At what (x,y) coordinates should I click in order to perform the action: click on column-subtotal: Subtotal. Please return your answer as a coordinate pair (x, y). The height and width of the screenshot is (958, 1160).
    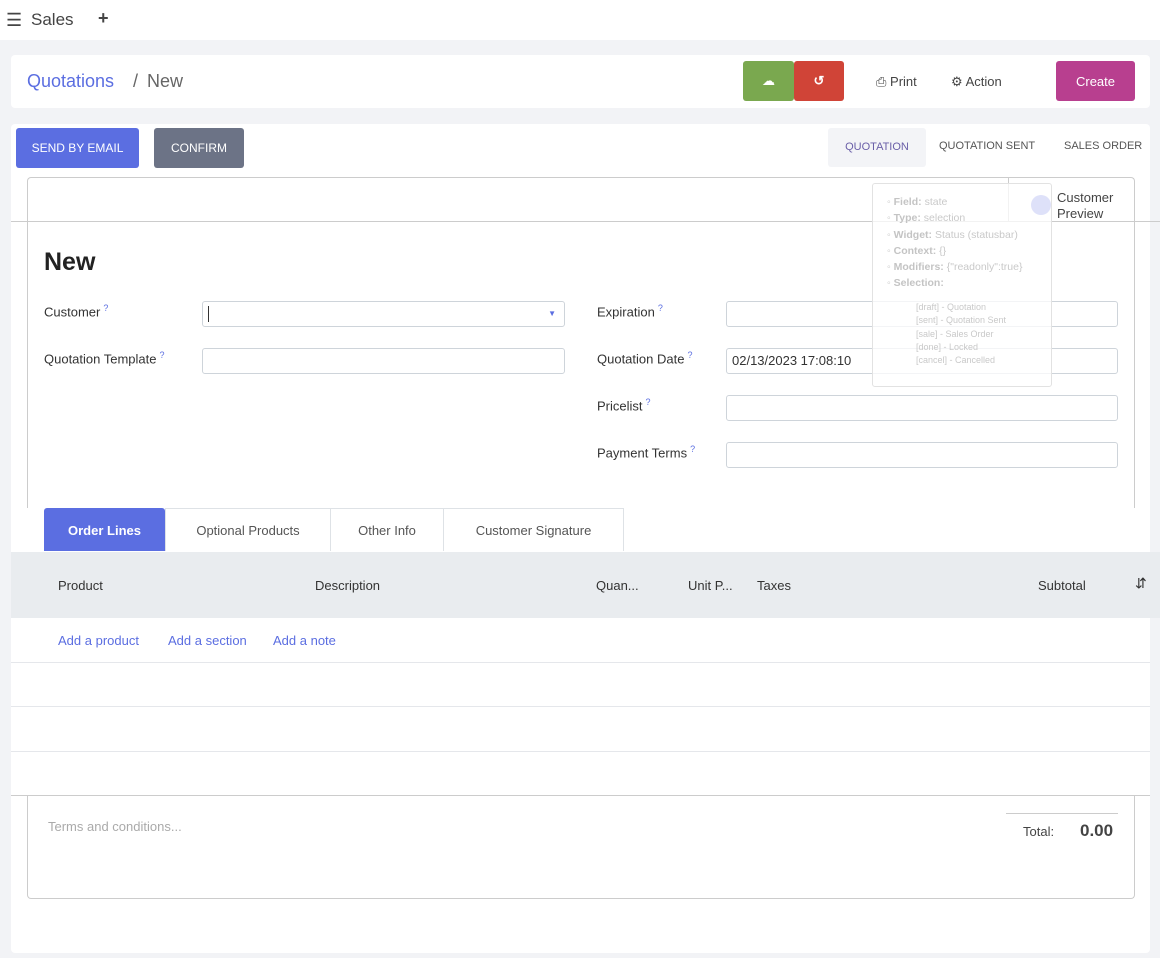
    Looking at the image, I should click on (1062, 585).